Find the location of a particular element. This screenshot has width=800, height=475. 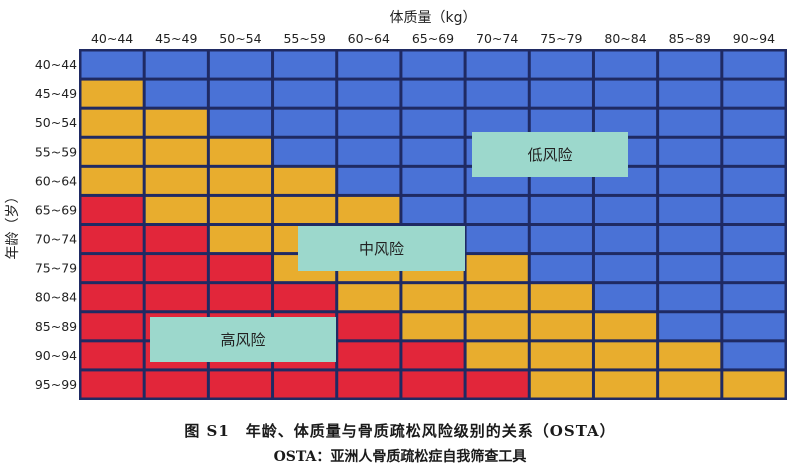

cell-low-r7-c7 is located at coordinates (561, 268).